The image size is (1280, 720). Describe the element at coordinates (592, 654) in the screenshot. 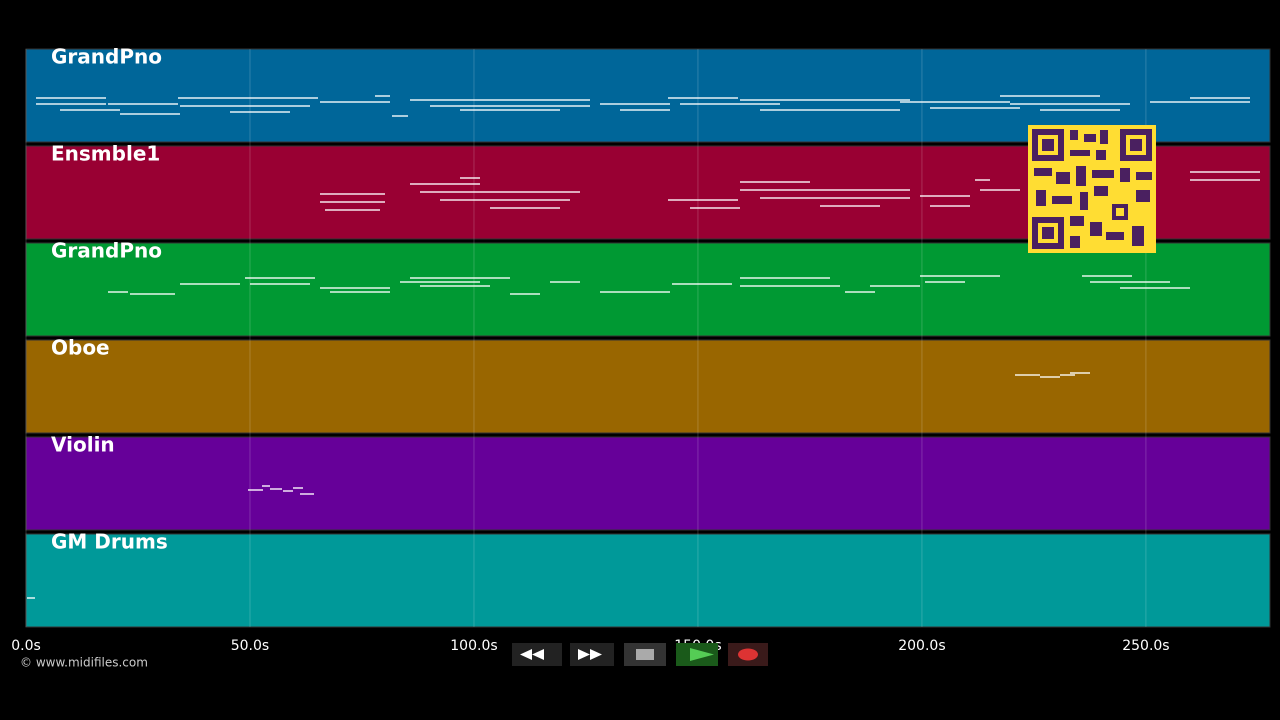

I see `fast-forward-button` at that location.